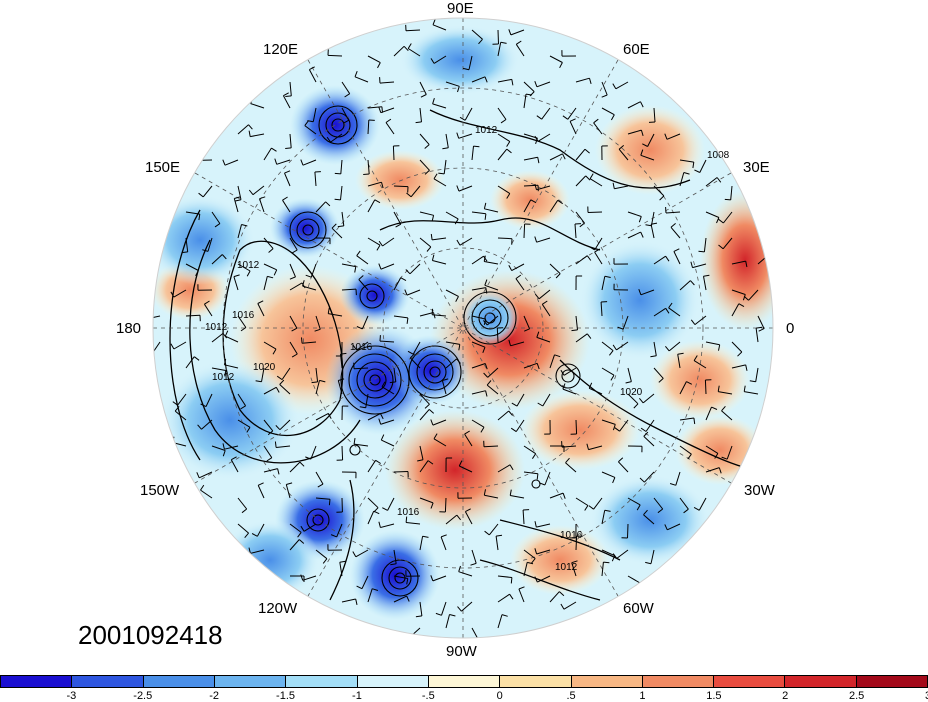  Describe the element at coordinates (460, 8) in the screenshot. I see `longitude-label-90e: 90E` at that location.